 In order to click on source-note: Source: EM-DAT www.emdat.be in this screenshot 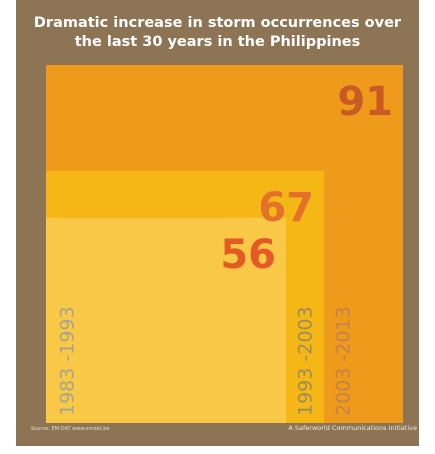, I will do `click(70, 429)`.